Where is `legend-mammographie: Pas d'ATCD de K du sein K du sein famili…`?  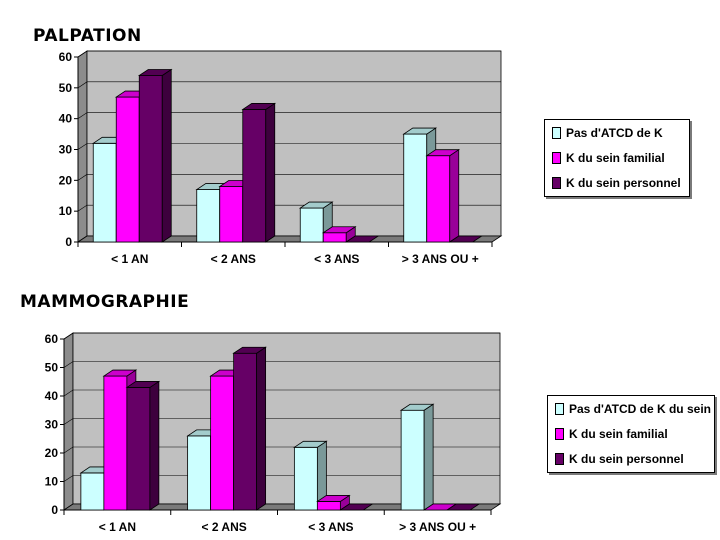
legend-mammographie: Pas d'ATCD de K du sein K du sein famili… is located at coordinates (631, 434).